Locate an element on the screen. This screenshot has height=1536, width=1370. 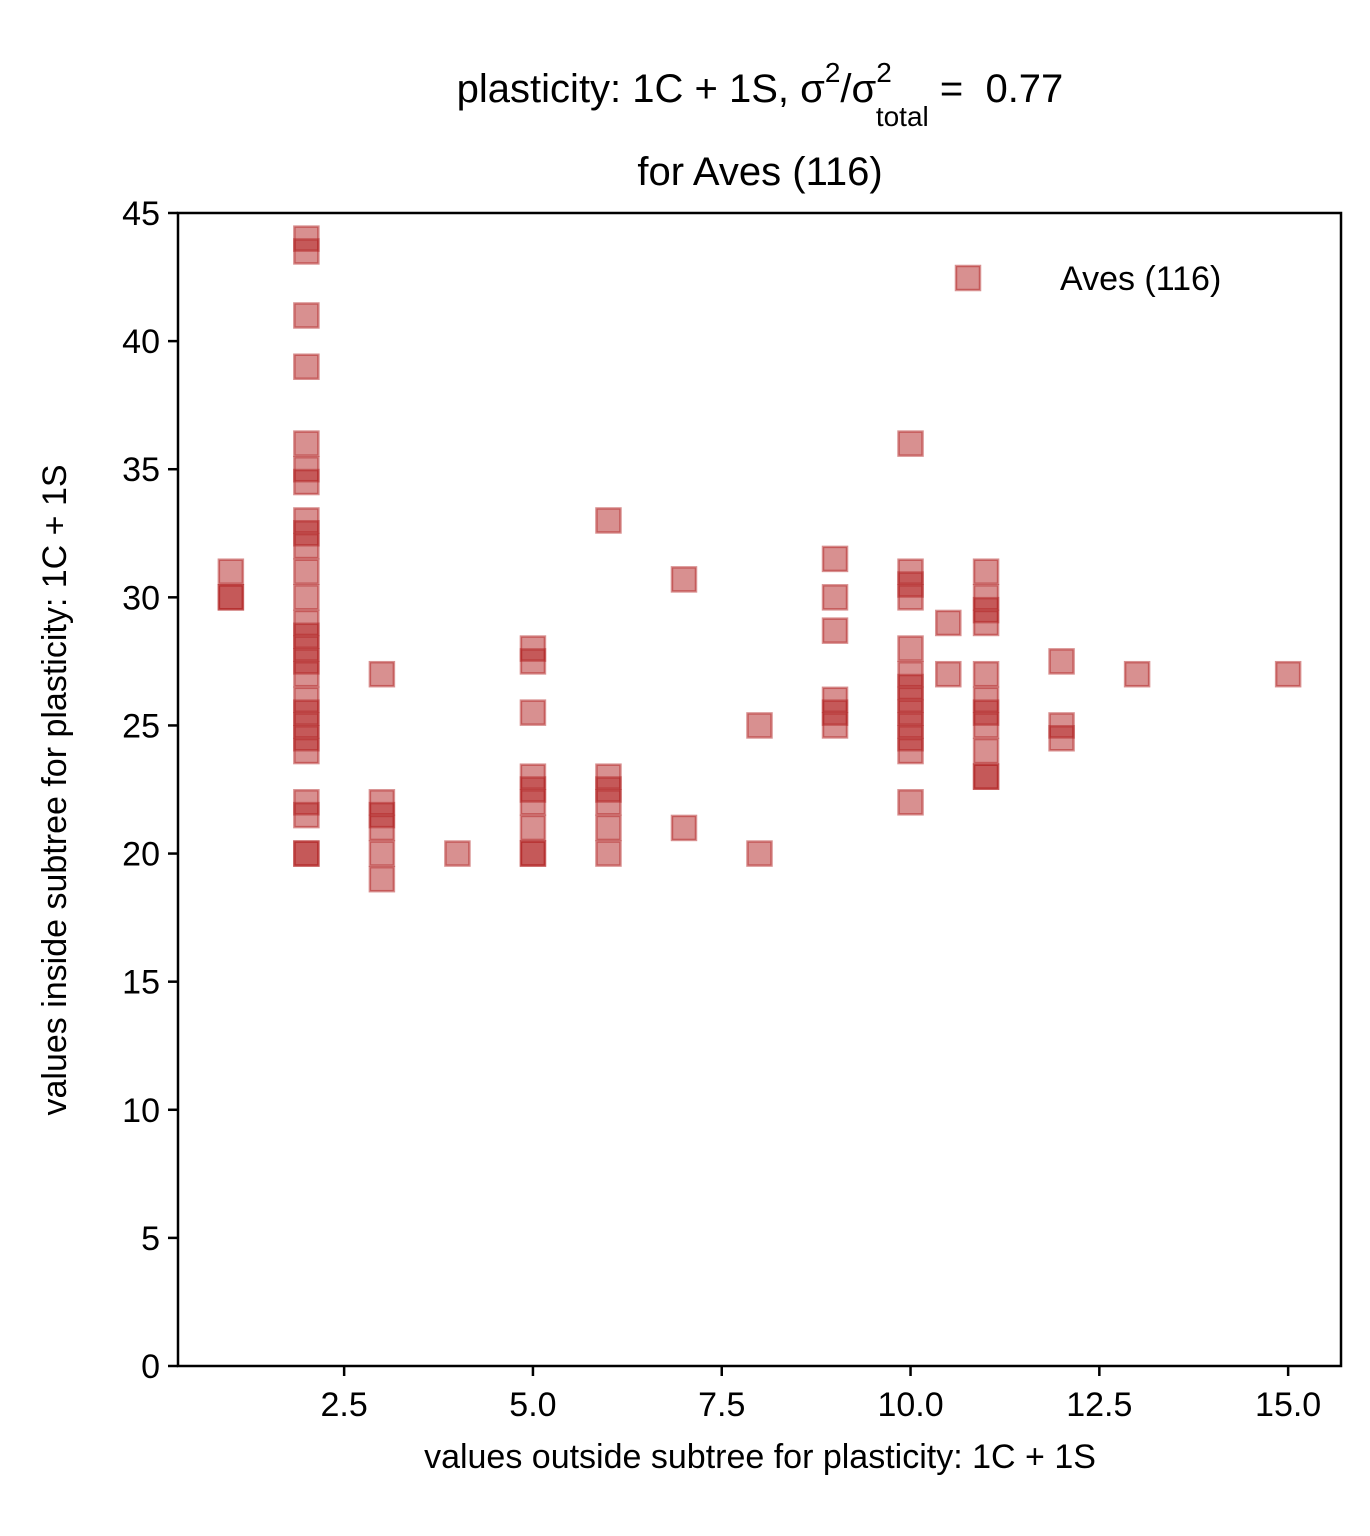
title-part: = 0.77 is located at coordinates (996, 89).